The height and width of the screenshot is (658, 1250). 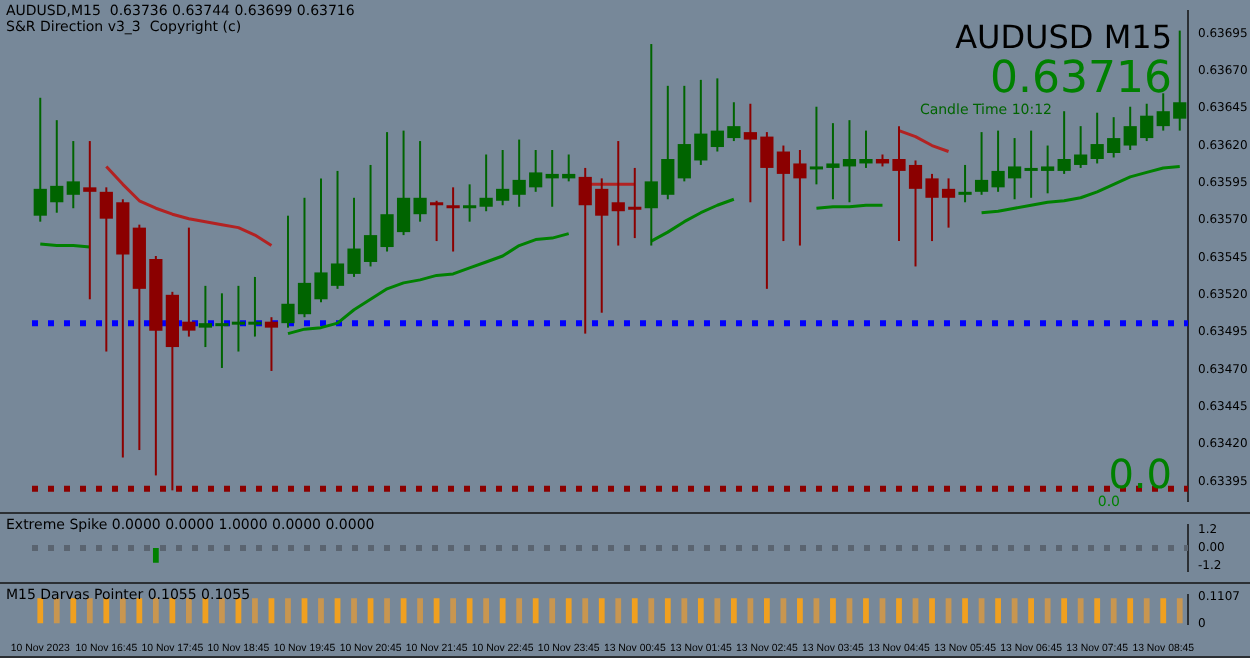 I want to click on annotation: 0.63716, so click(x=1081, y=79).